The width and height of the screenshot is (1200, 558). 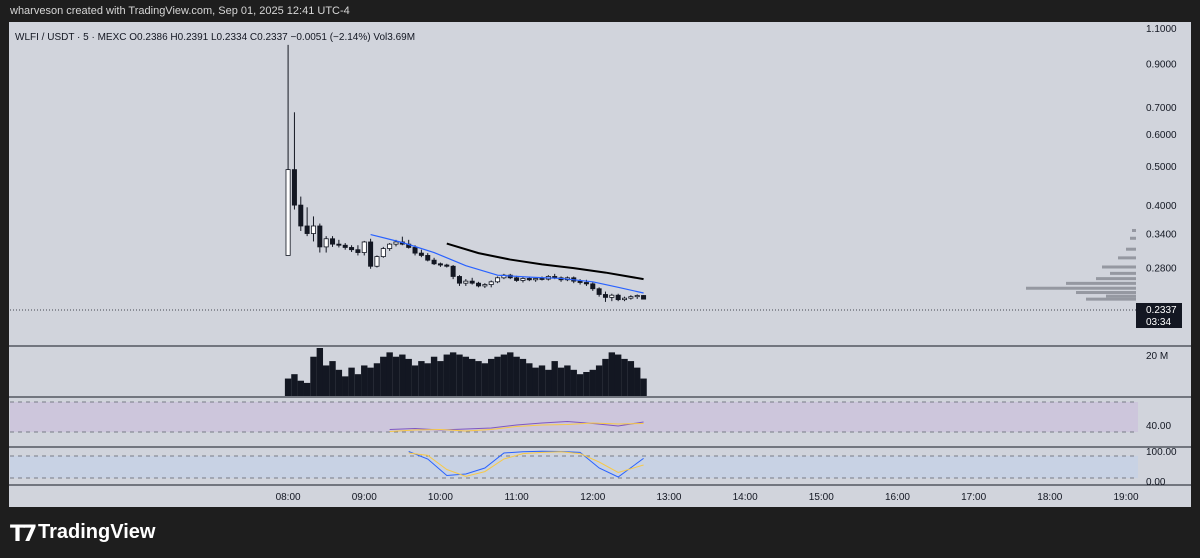 I want to click on time-tick-label: 10:00, so click(x=440, y=497).